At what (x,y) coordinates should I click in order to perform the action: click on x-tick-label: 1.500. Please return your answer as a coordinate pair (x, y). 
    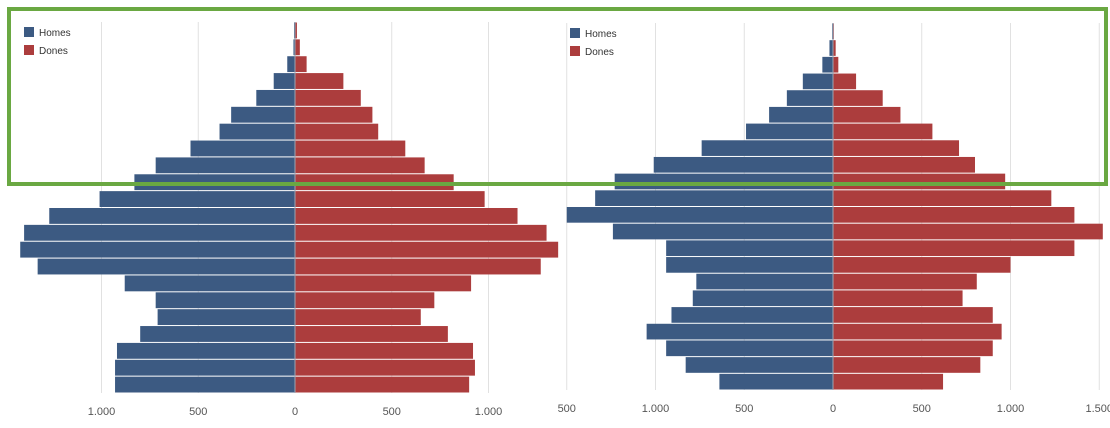
    Looking at the image, I should click on (1097, 409).